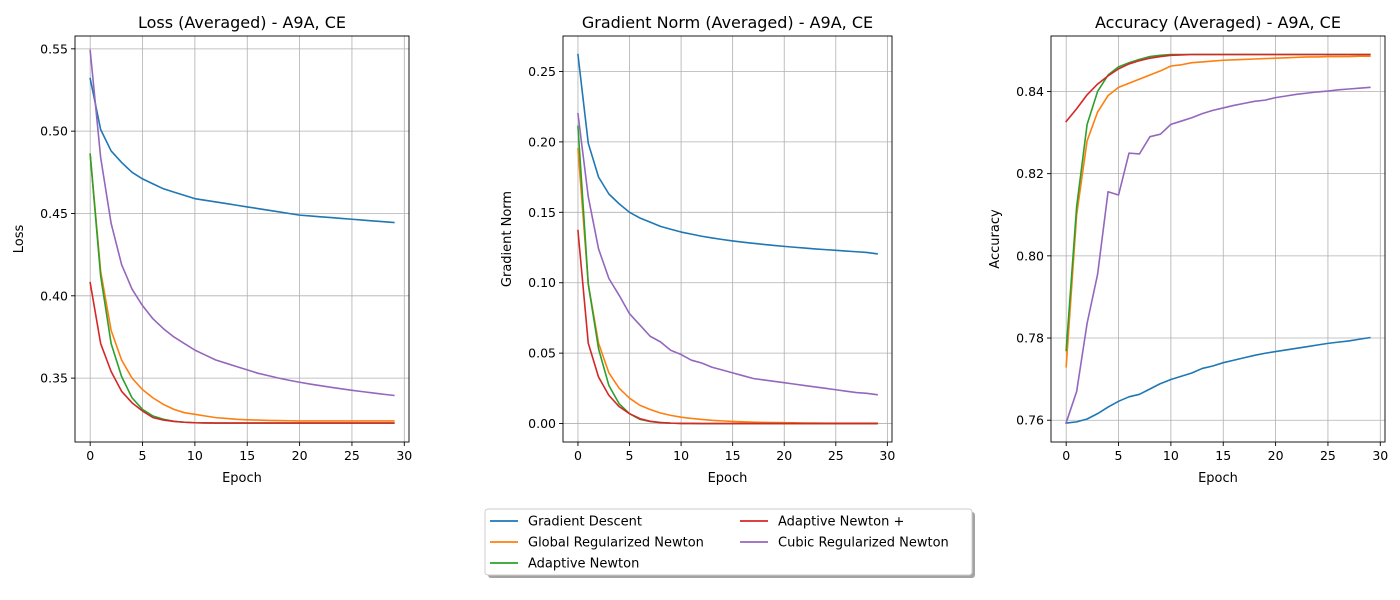  Describe the element at coordinates (542, 141) in the screenshot. I see `y-tick-label: 0.20` at that location.